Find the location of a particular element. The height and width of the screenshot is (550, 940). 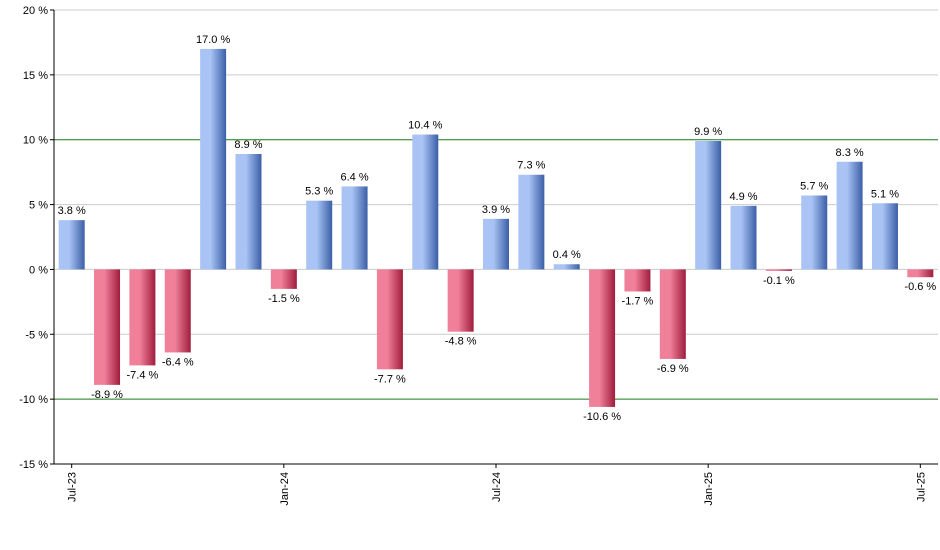

value-label: 8.3 % is located at coordinates (850, 153).